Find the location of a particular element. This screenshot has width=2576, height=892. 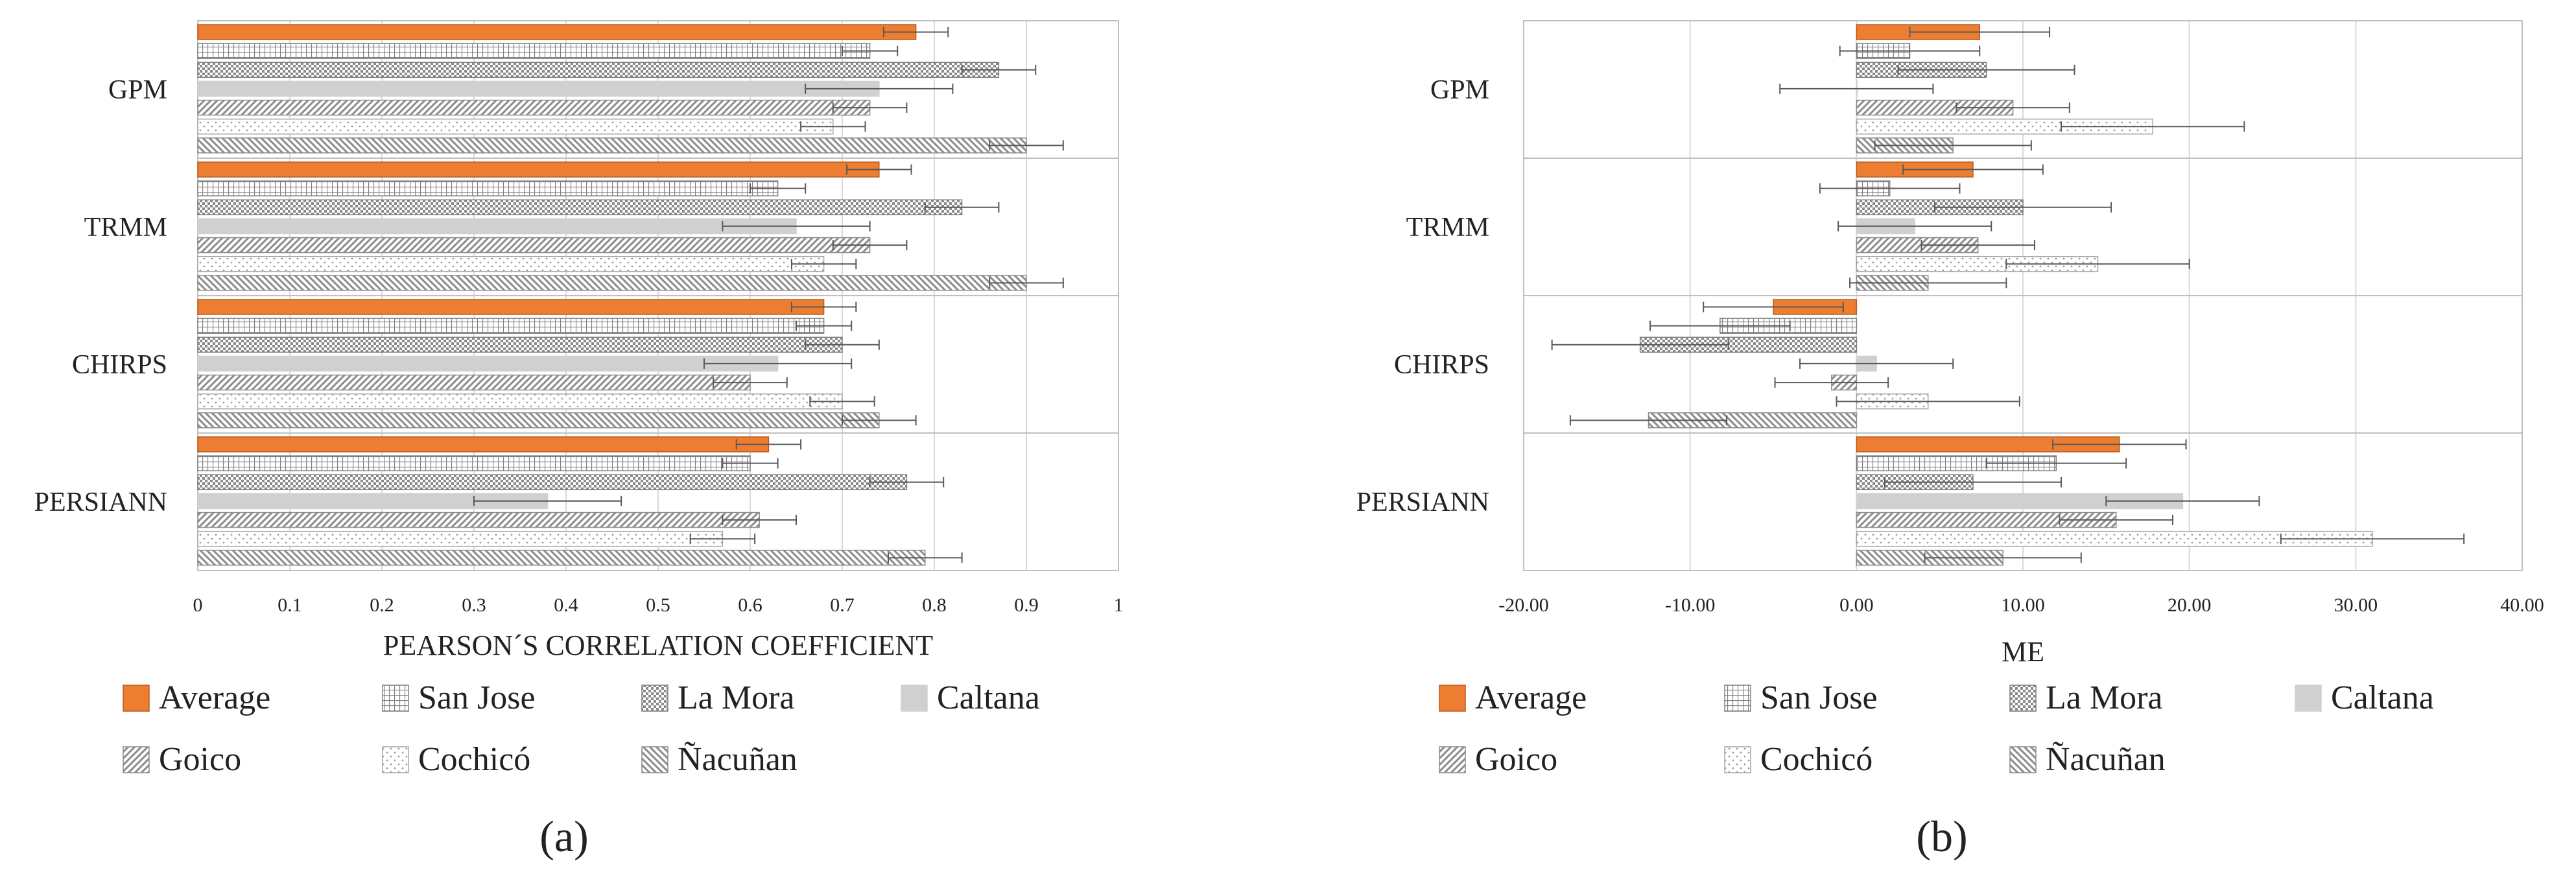

legend-swatch-b-average is located at coordinates (1452, 698).